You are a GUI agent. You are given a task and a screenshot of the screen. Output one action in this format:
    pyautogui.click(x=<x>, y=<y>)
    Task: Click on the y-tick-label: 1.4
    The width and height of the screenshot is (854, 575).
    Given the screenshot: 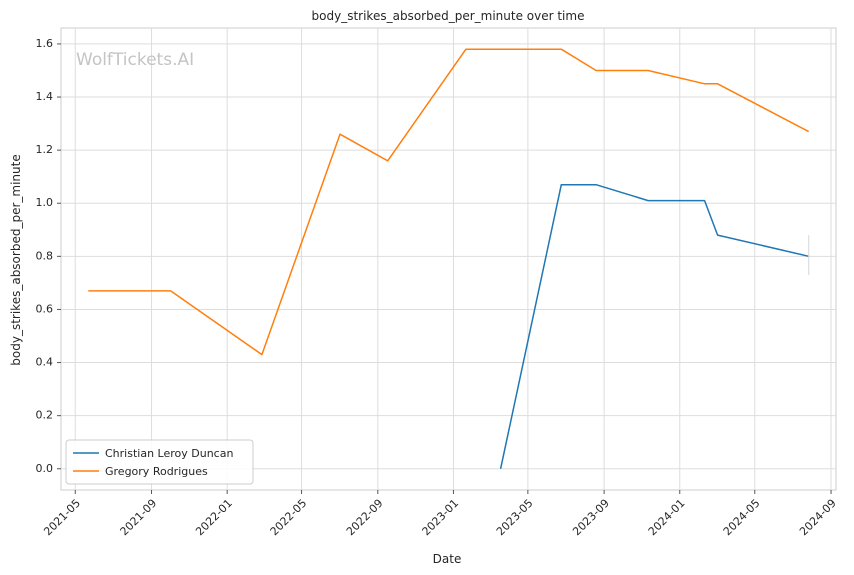 What is the action you would take?
    pyautogui.click(x=45, y=96)
    